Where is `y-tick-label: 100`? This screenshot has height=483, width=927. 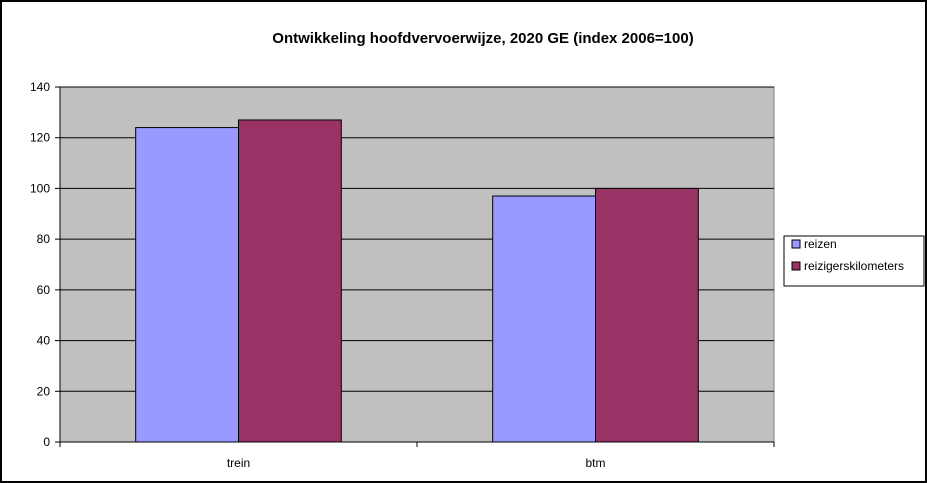
y-tick-label: 100 is located at coordinates (40, 188).